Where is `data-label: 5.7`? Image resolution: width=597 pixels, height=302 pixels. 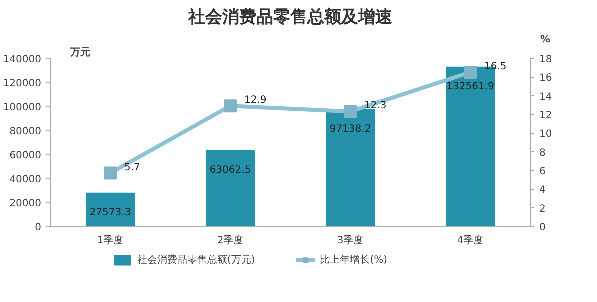
data-label: 5.7 is located at coordinates (132, 168).